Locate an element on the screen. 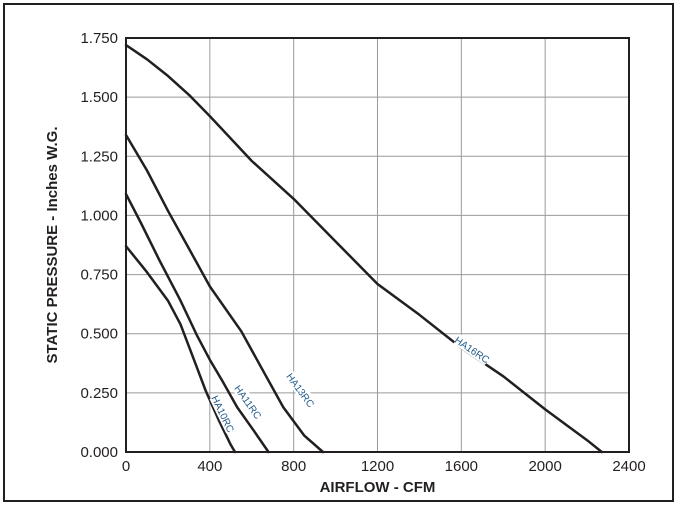  x-tick-label: 2000 is located at coordinates (544, 466).